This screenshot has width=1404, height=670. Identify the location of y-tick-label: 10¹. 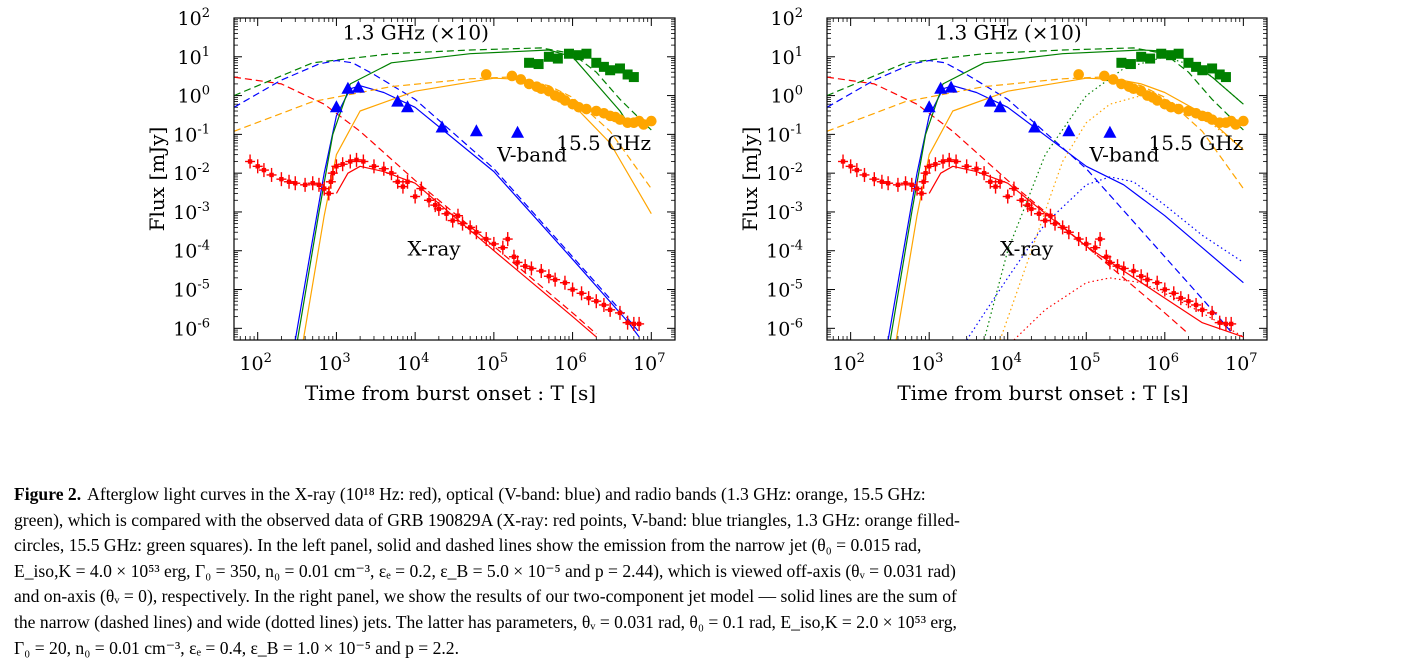
(787, 57).